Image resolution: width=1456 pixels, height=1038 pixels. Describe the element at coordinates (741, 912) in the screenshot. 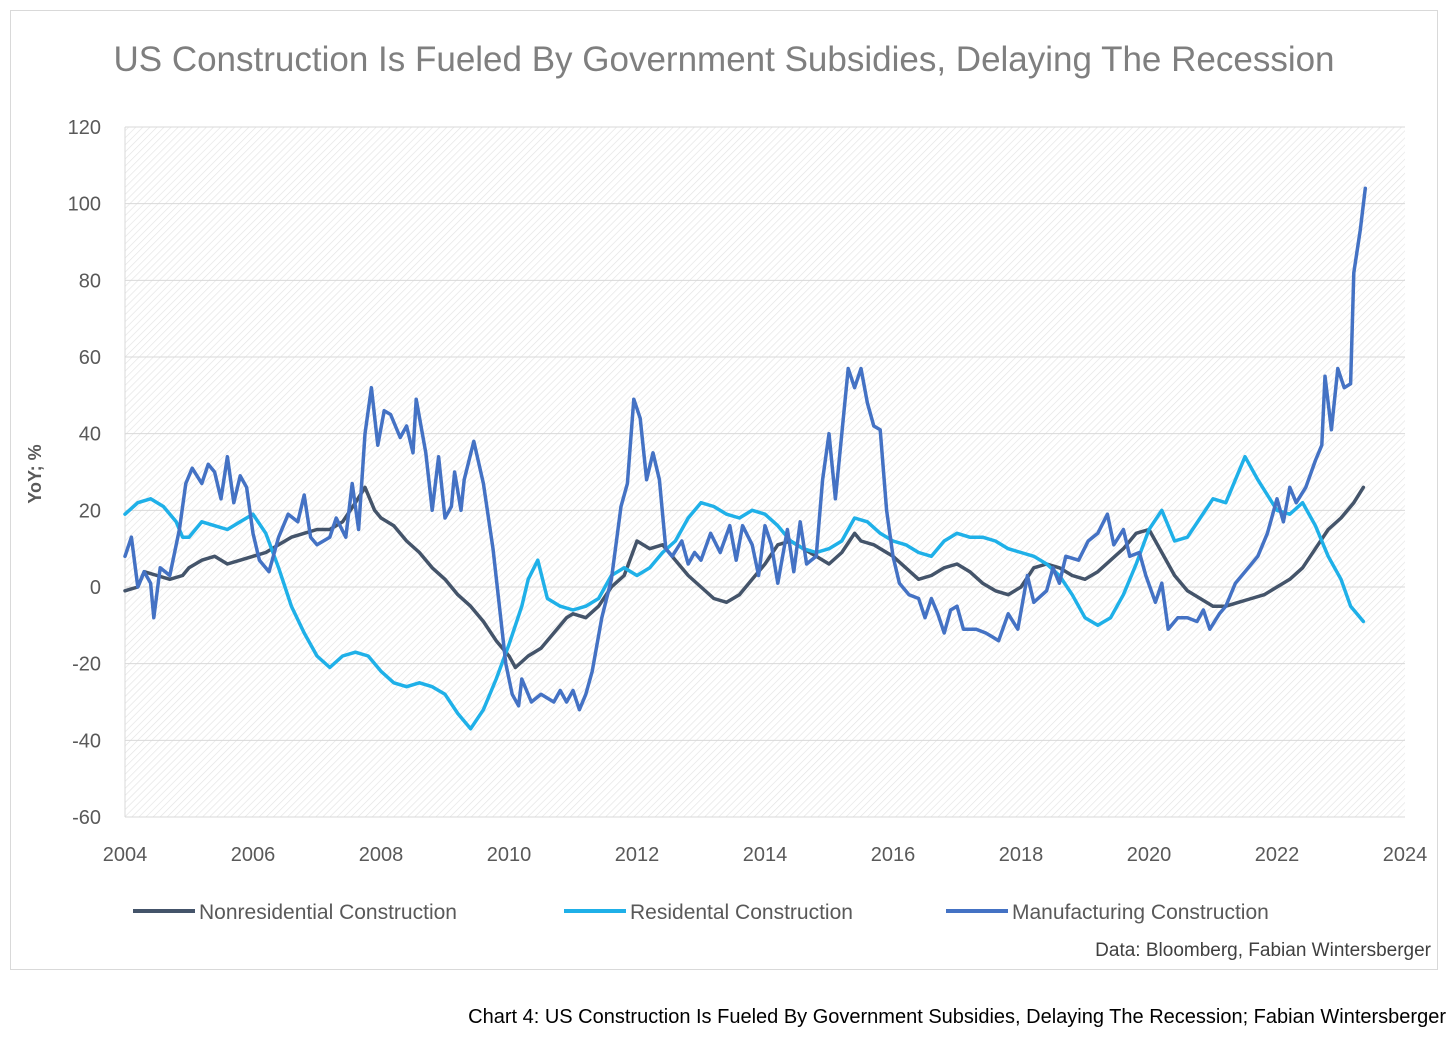

I see `legend-label-1: Residental Construction` at that location.